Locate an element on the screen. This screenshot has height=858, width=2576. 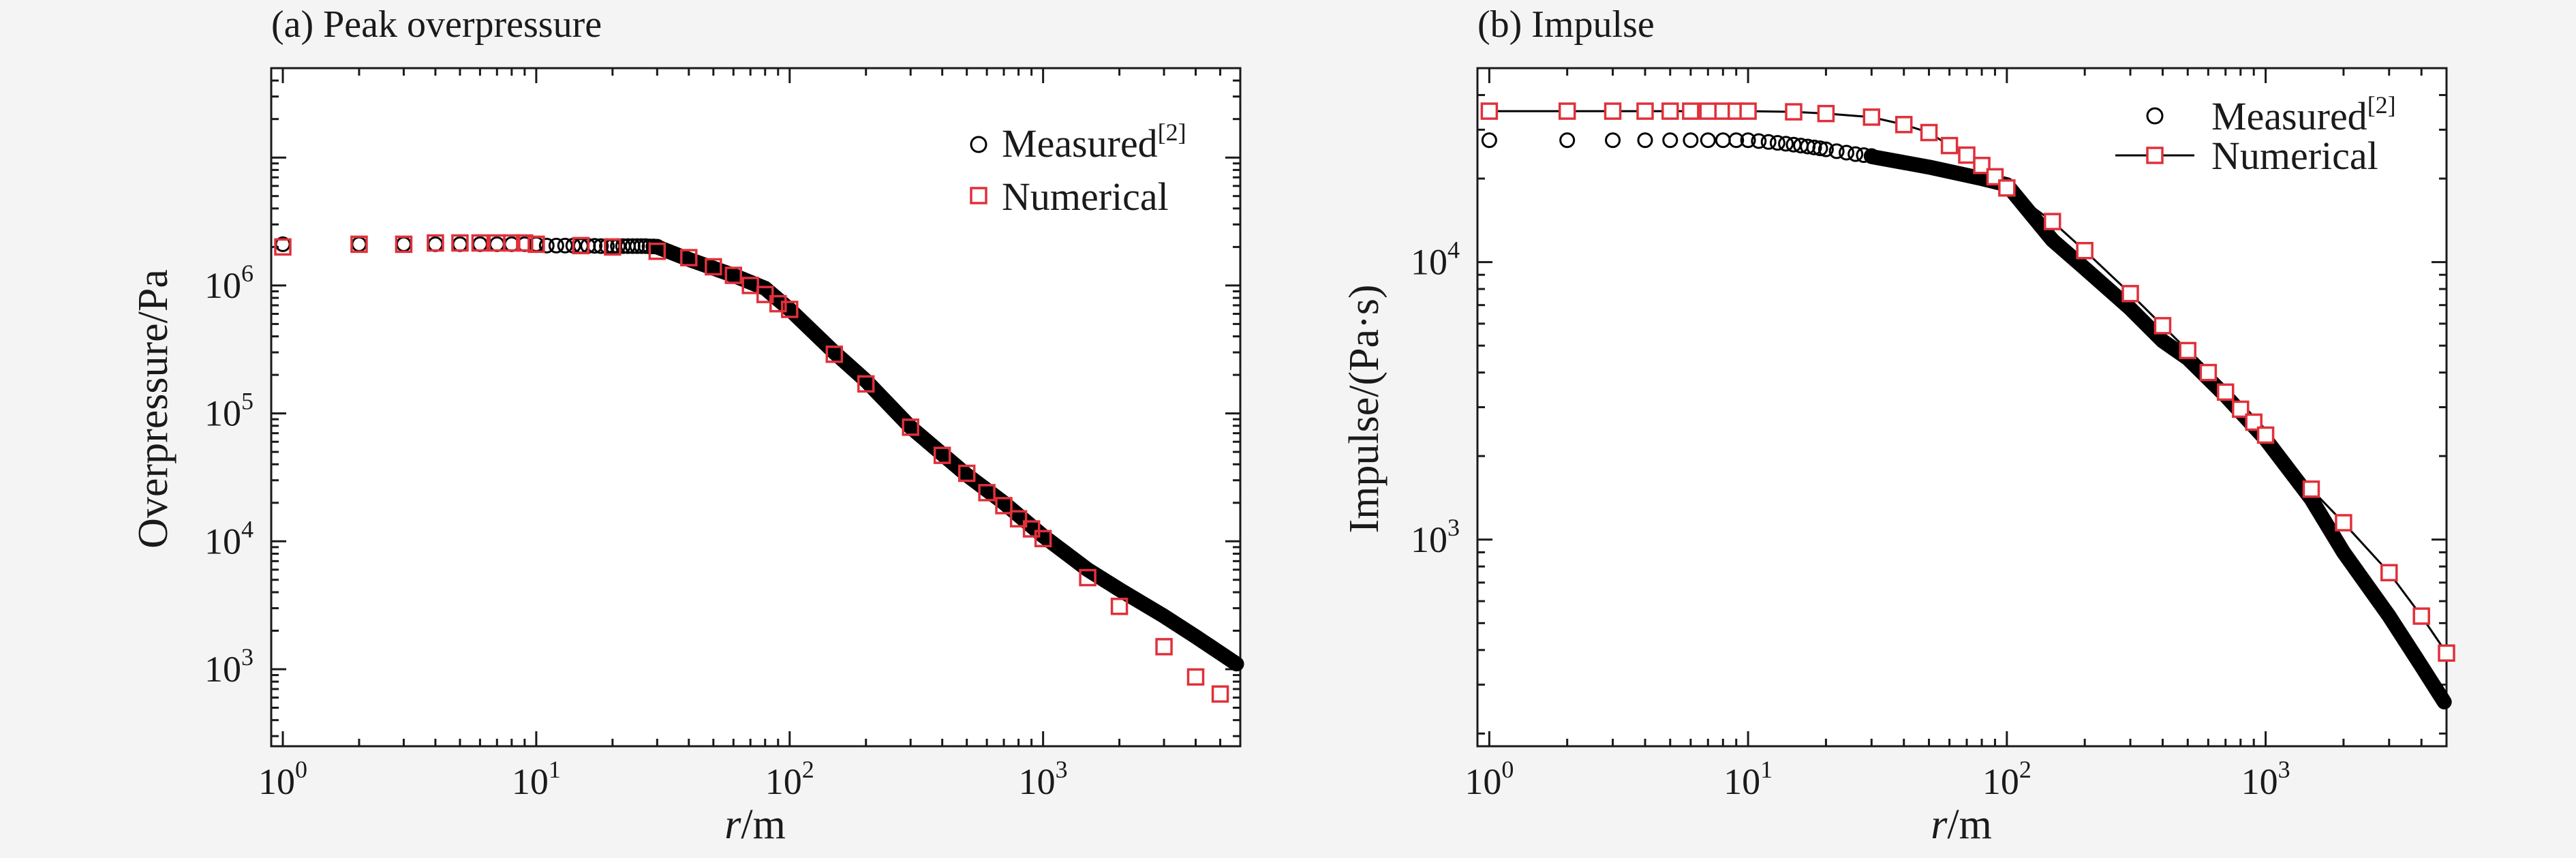
y-axis-label: Impulse/(Pa·s) is located at coordinates (1364, 408).